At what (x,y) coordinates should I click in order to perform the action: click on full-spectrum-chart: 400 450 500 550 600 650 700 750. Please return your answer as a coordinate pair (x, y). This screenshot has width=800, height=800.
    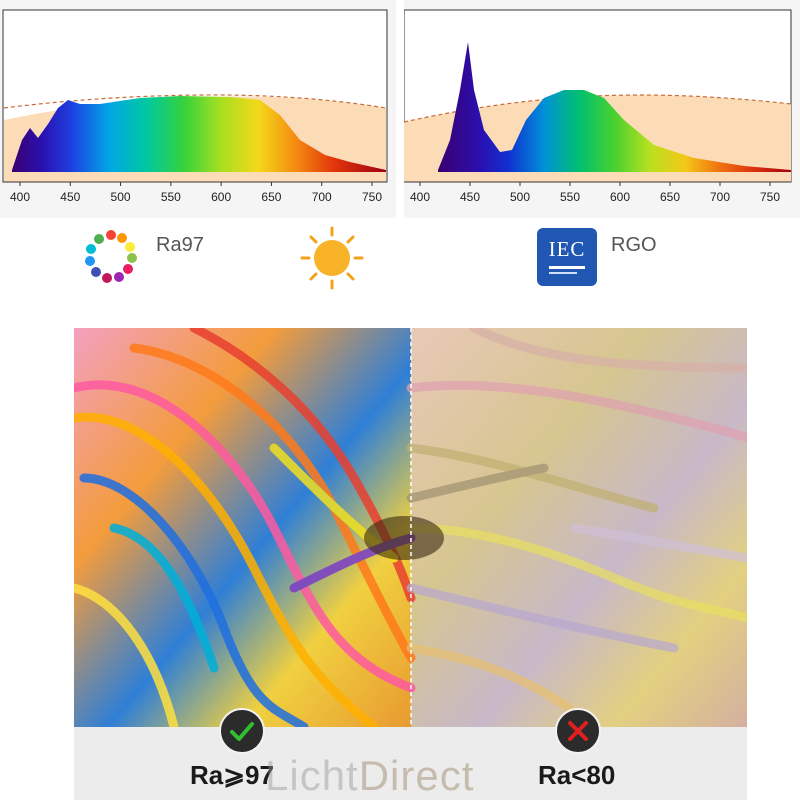
    Looking at the image, I should click on (198, 109).